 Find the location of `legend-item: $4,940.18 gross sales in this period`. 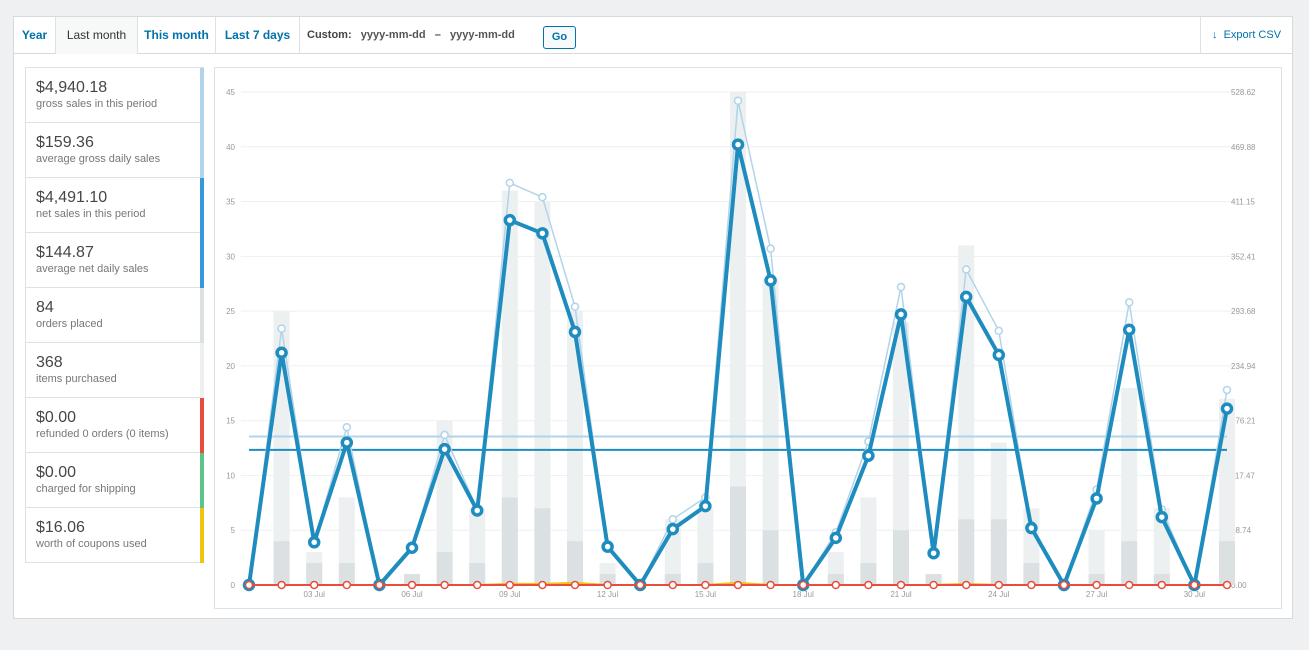

legend-item: $4,940.18 gross sales in this period is located at coordinates (115, 95).